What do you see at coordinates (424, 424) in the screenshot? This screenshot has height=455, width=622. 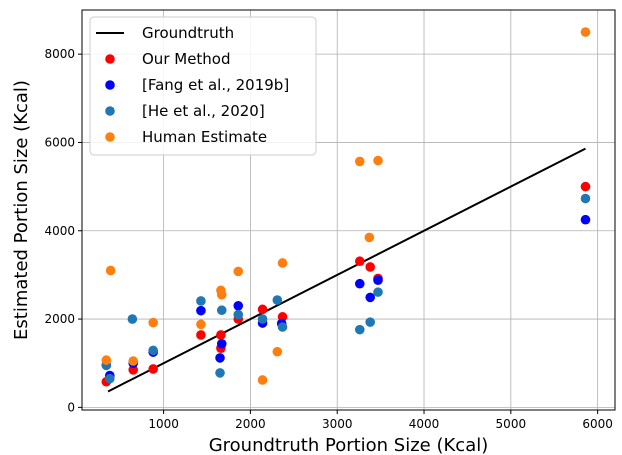 I see `x-tick-label: 4000` at bounding box center [424, 424].